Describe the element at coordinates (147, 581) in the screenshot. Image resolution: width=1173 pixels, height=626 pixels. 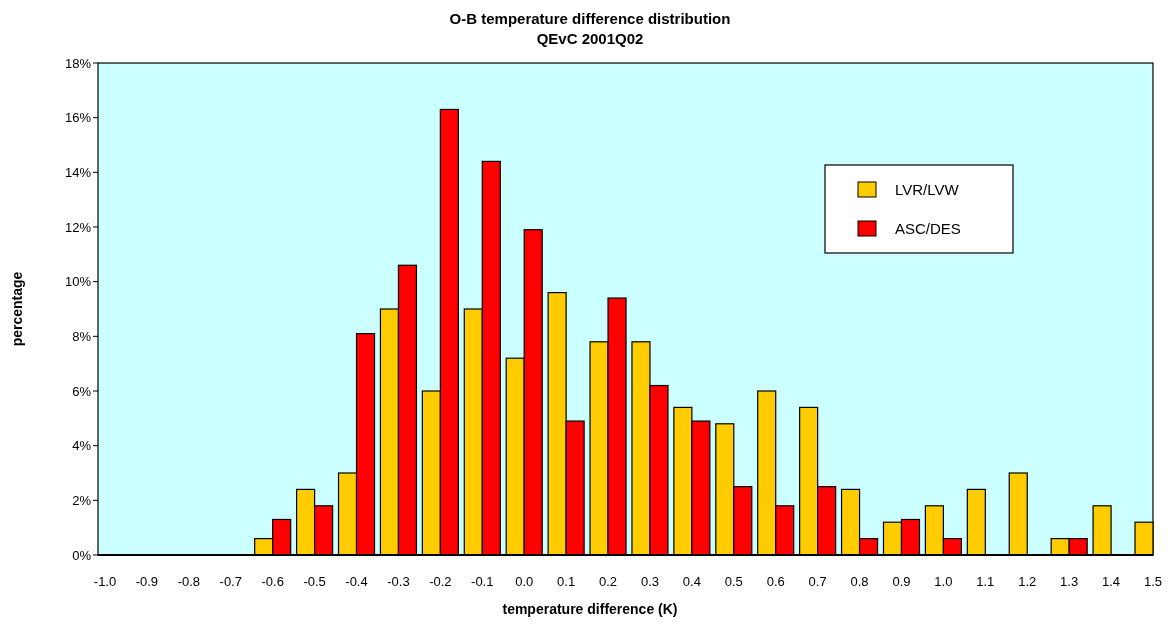
I see `x-tick-label: -0.9` at that location.